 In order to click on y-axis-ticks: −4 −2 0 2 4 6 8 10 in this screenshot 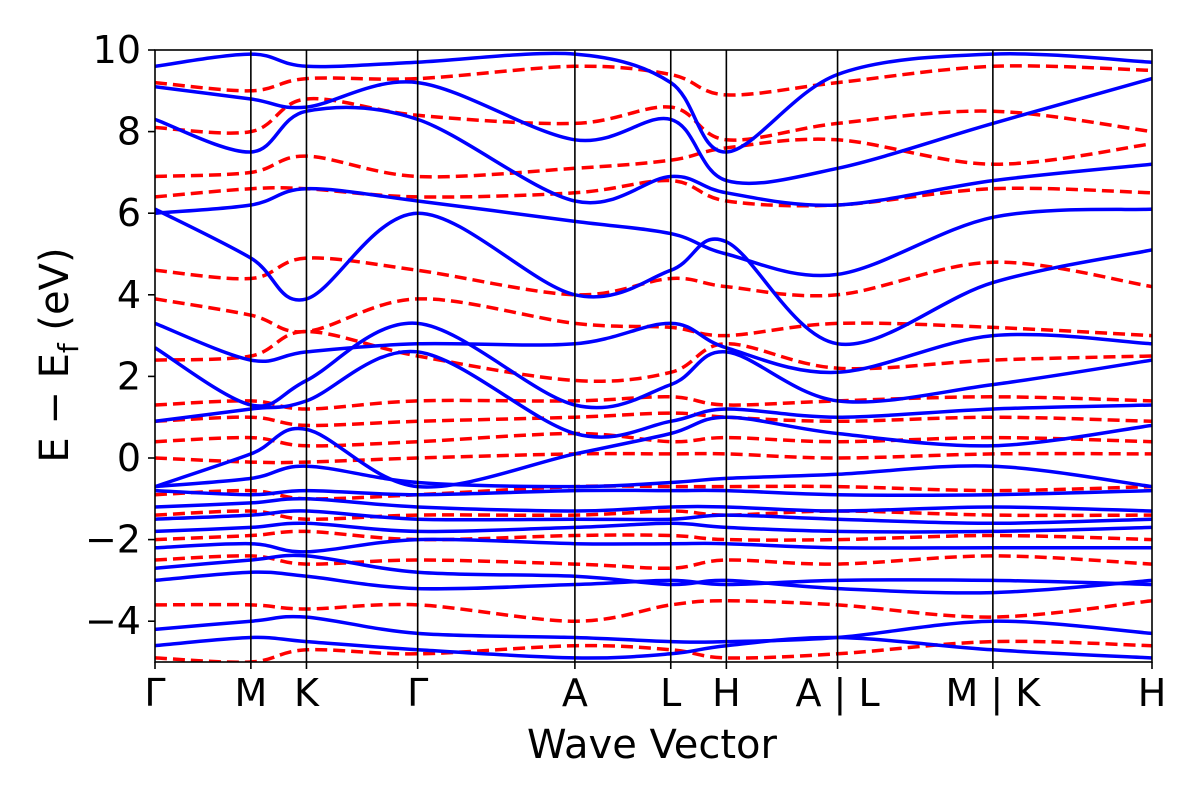, I will do `click(120, 335)`.